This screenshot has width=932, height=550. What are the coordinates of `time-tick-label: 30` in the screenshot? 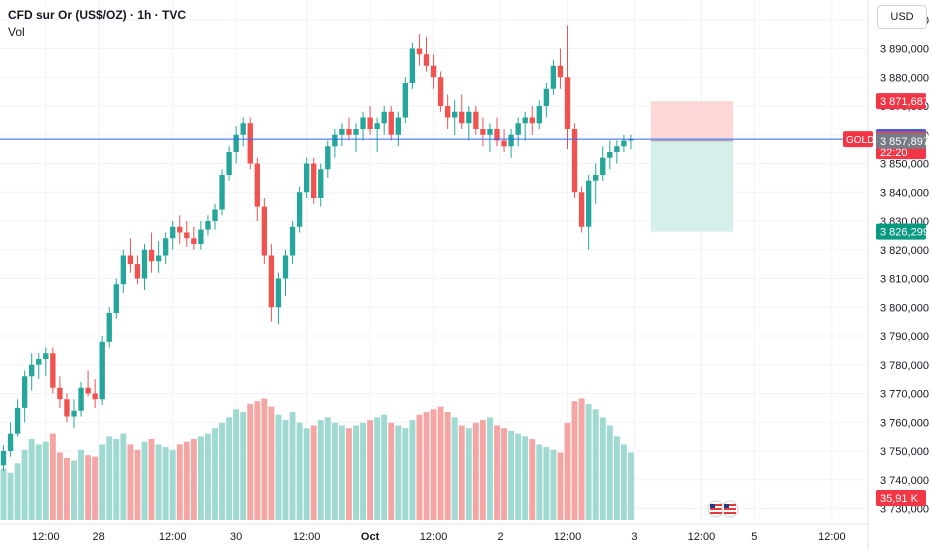 It's located at (236, 537).